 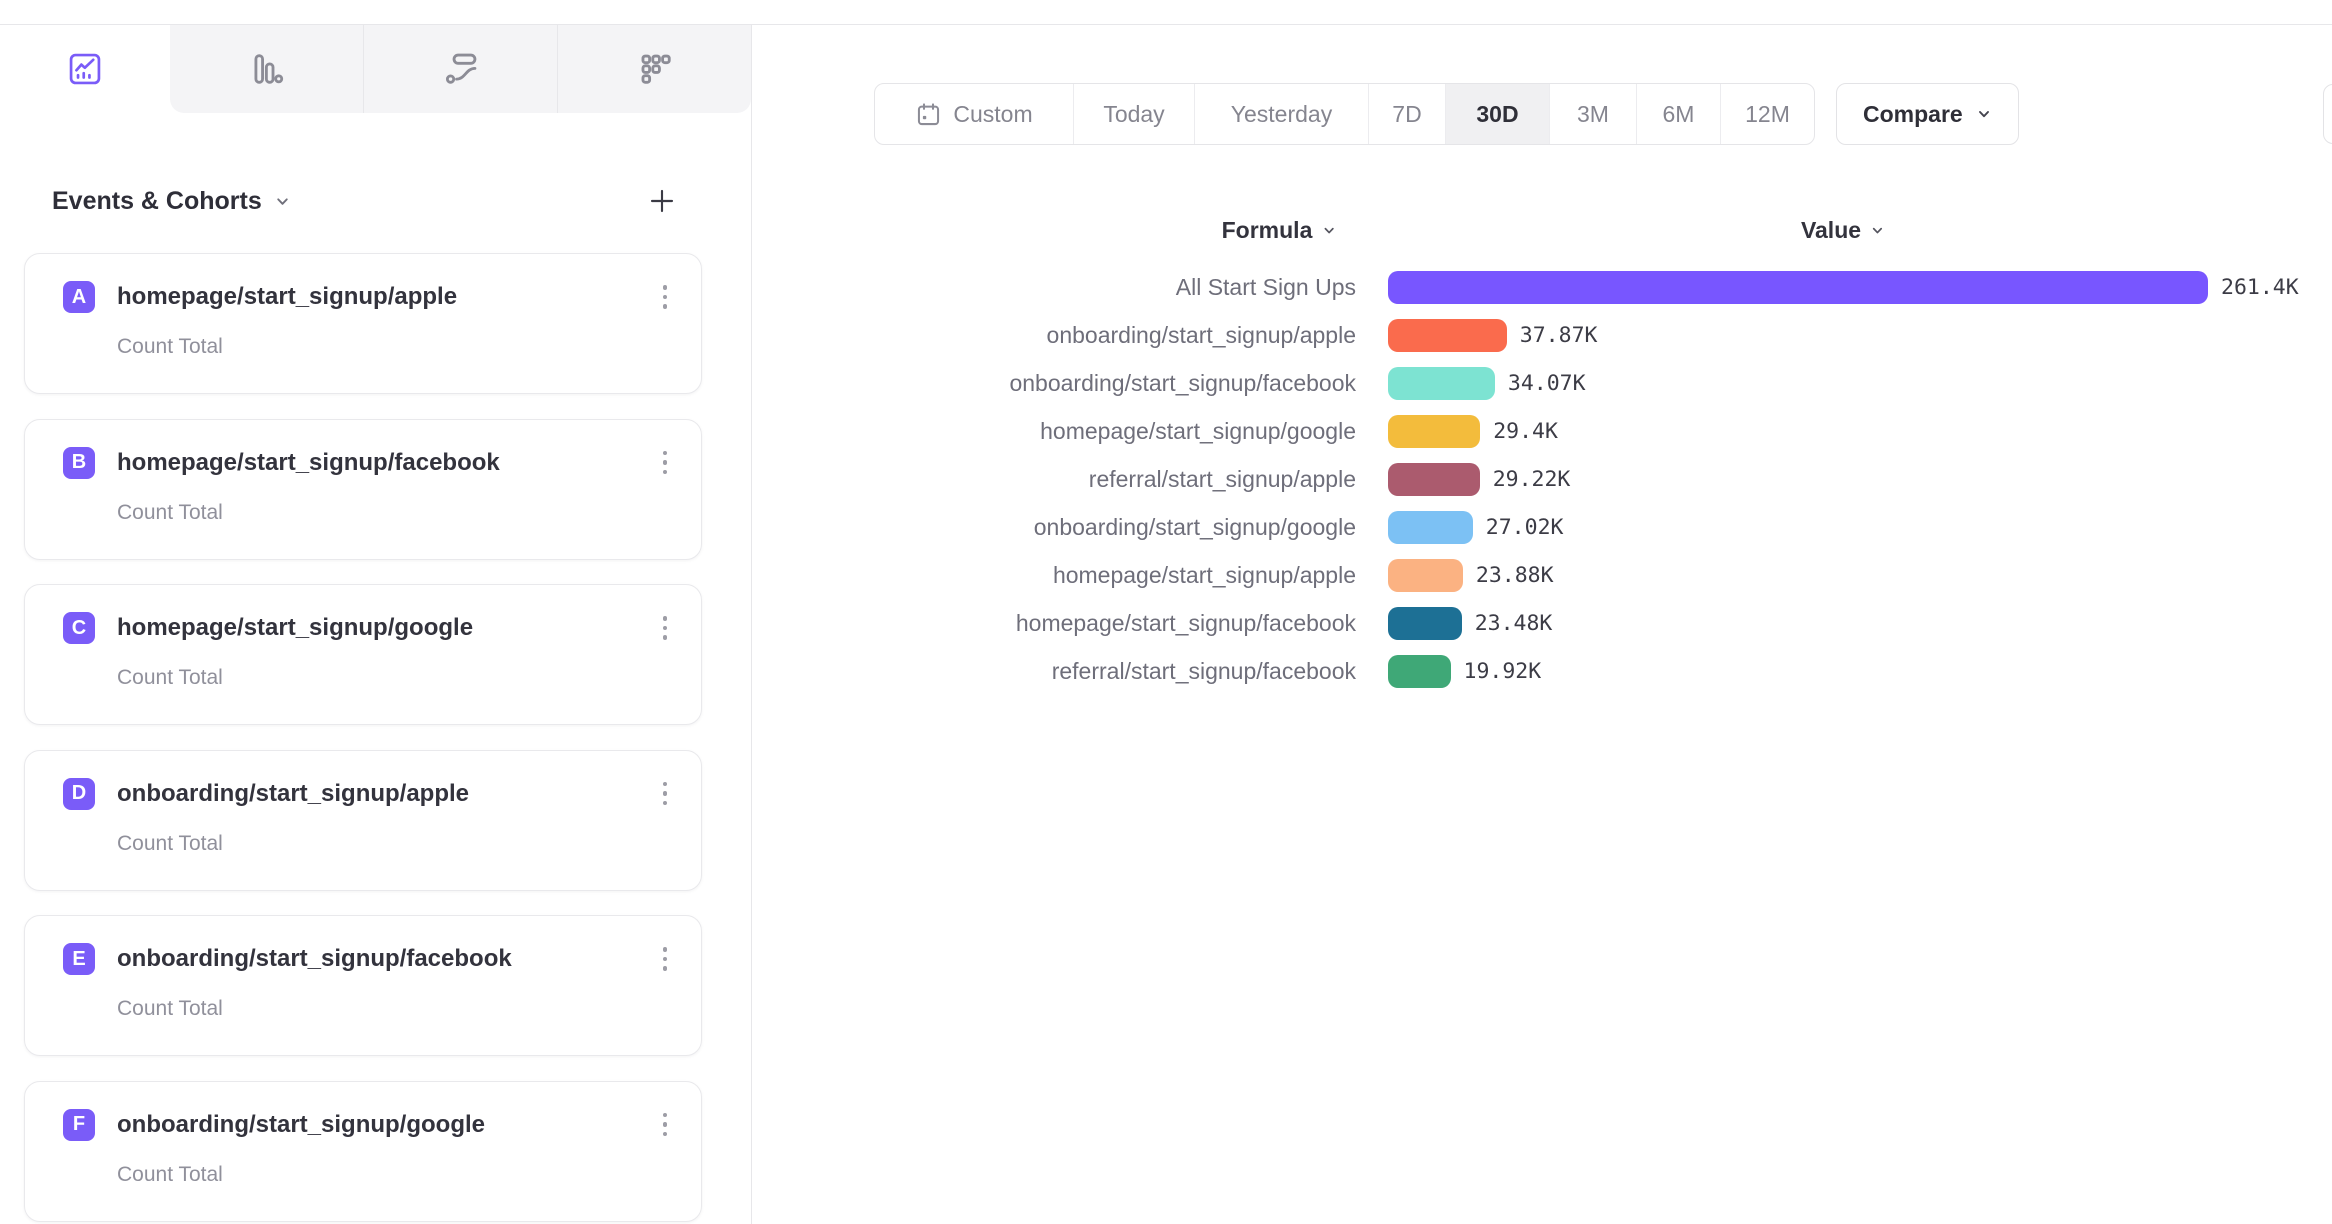 I want to click on date-range-option: Custom, so click(x=974, y=114).